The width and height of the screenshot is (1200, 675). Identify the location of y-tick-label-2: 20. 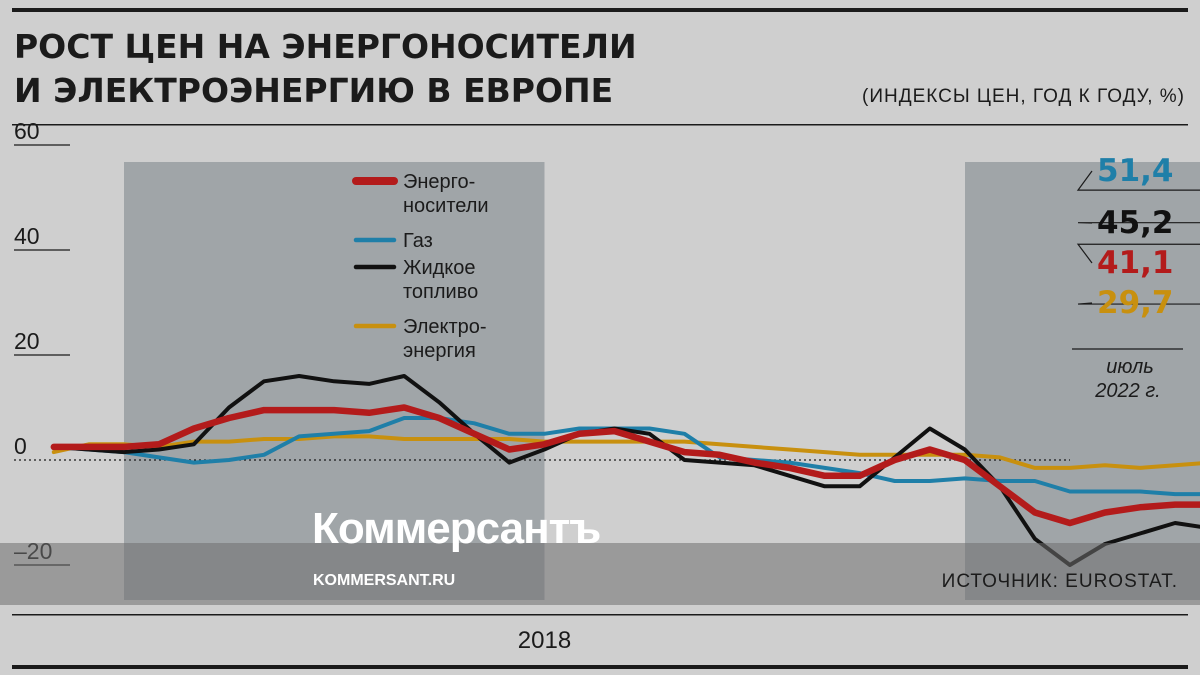
(27, 341).